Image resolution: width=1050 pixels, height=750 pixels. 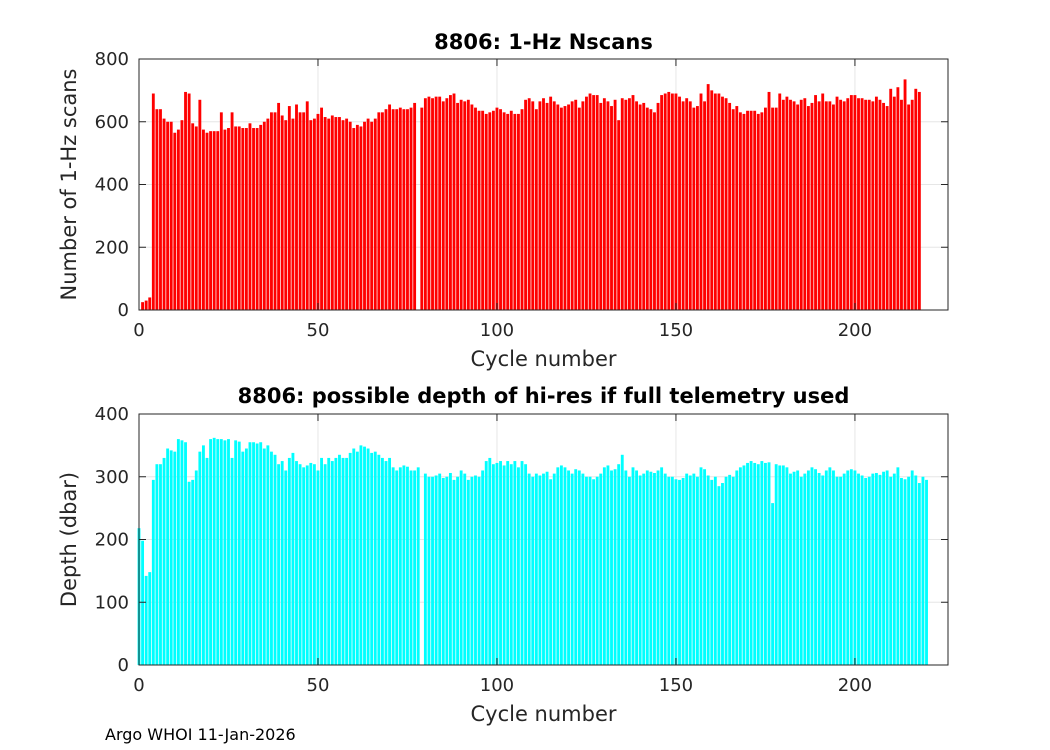 I want to click on panel1-x-tick-label: 200, so click(x=855, y=330).